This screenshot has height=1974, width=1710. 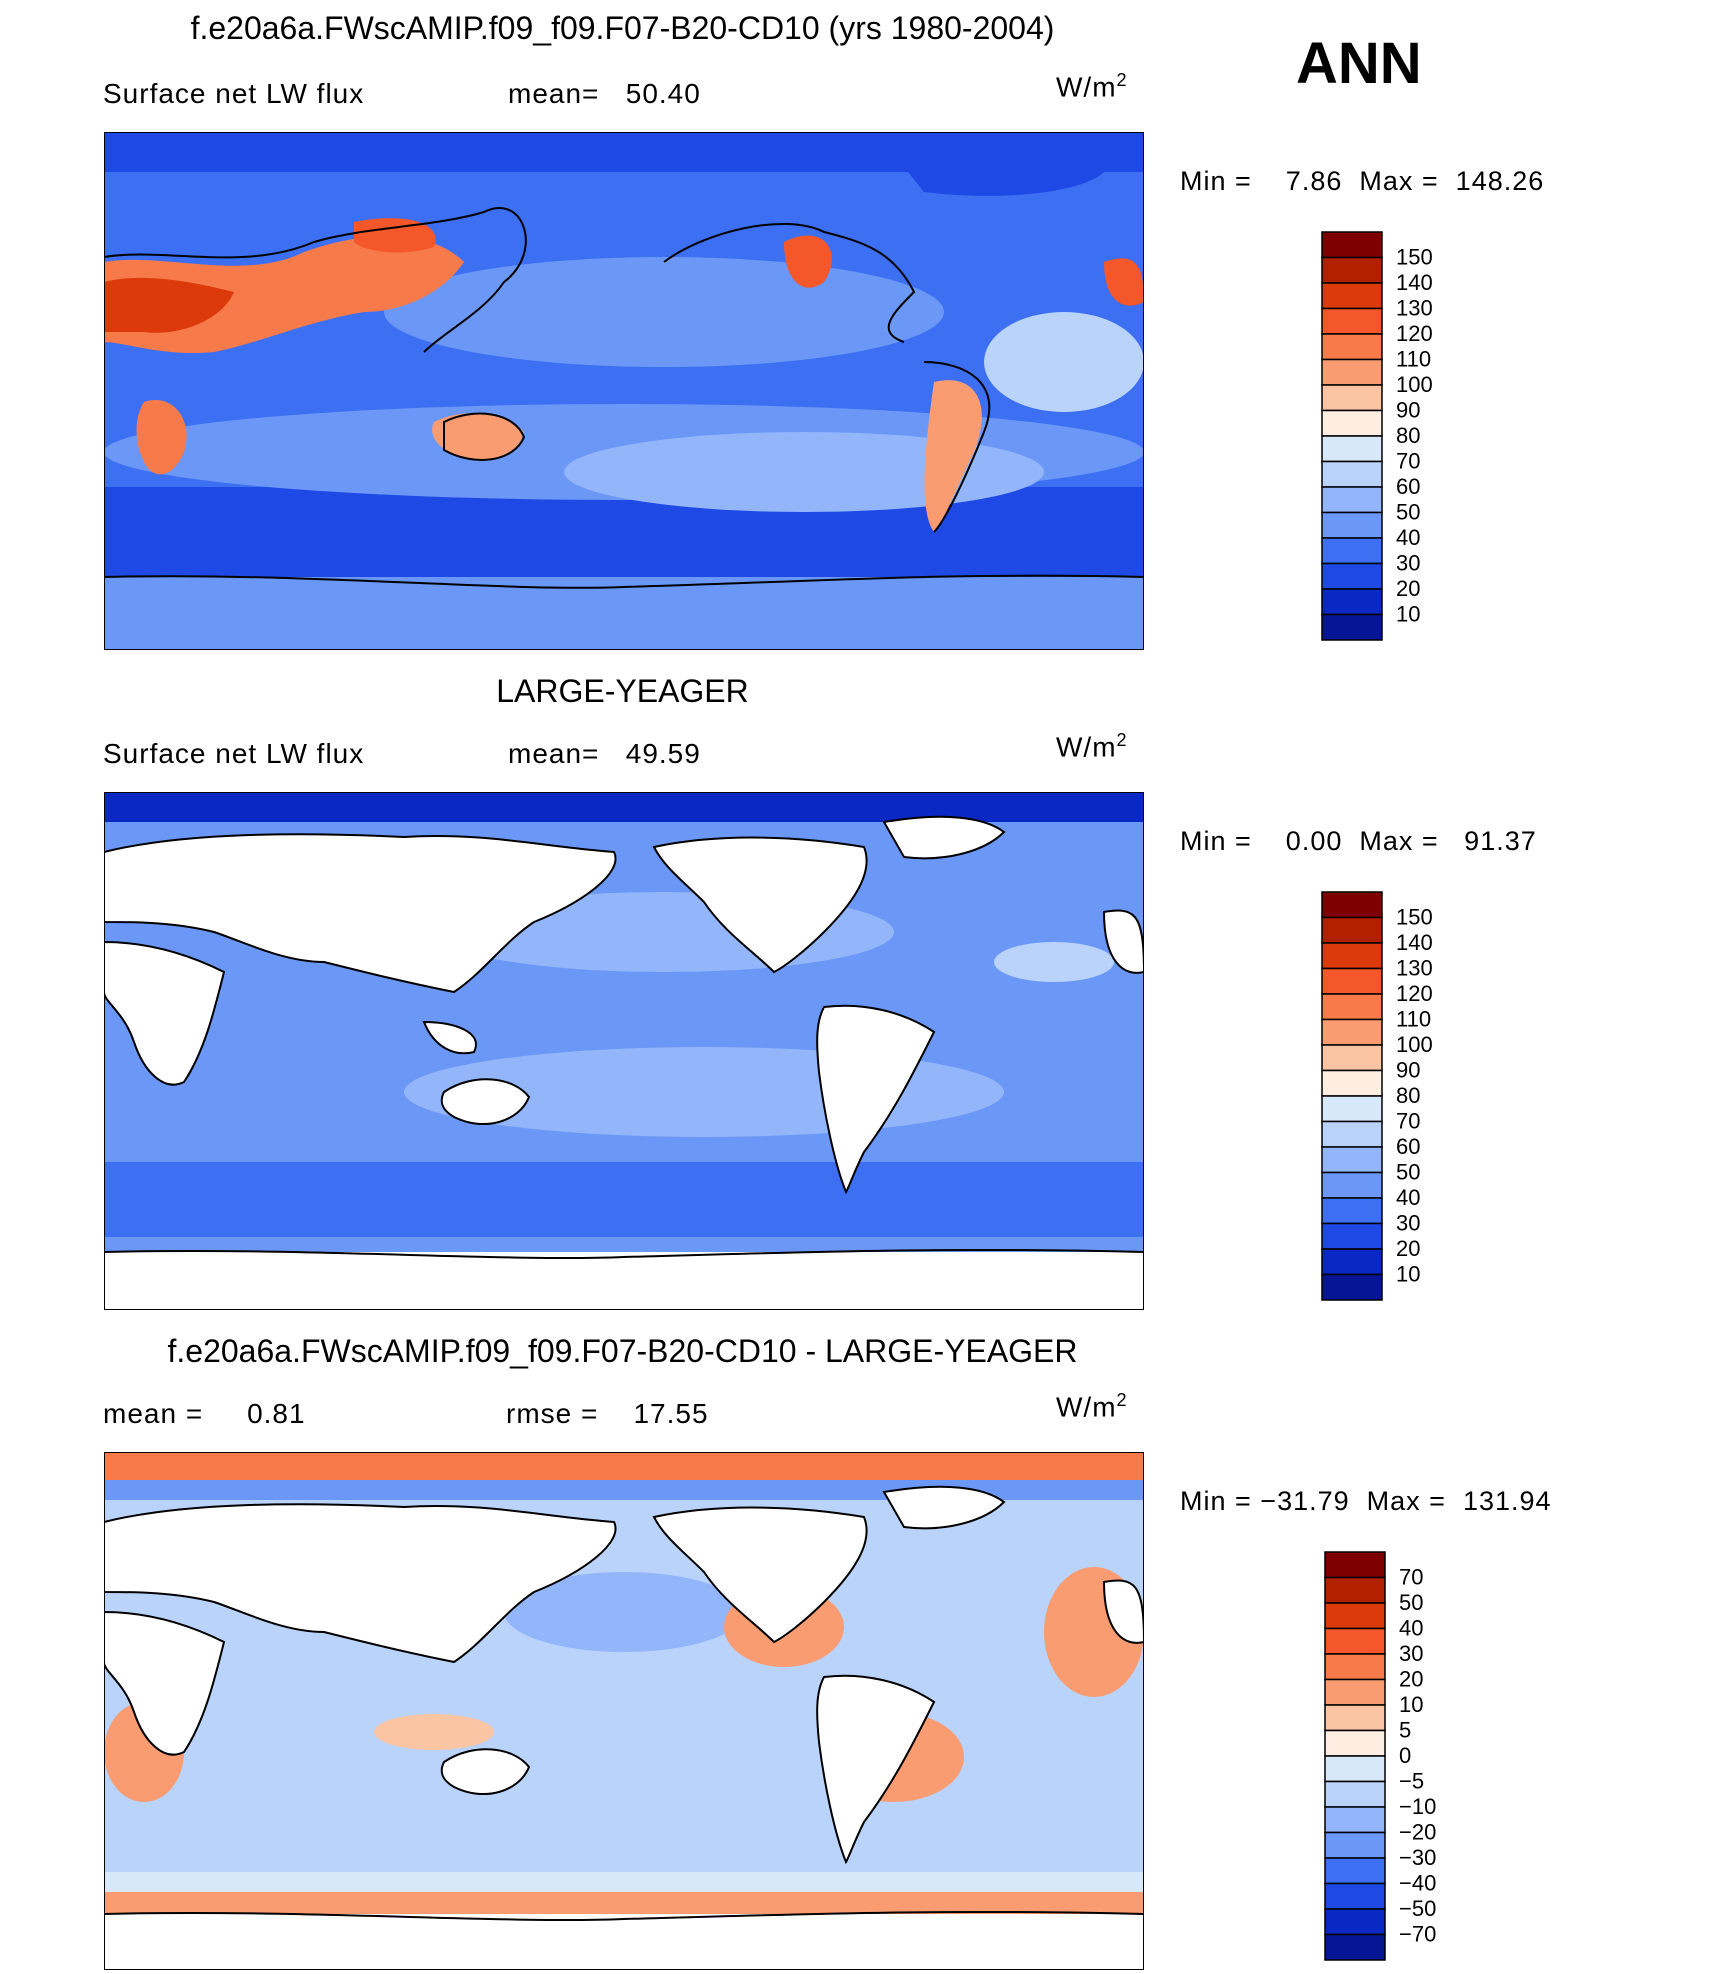 I want to click on panel-2-minmax: Min = 0.00 Max = 91.37, so click(x=1358, y=841).